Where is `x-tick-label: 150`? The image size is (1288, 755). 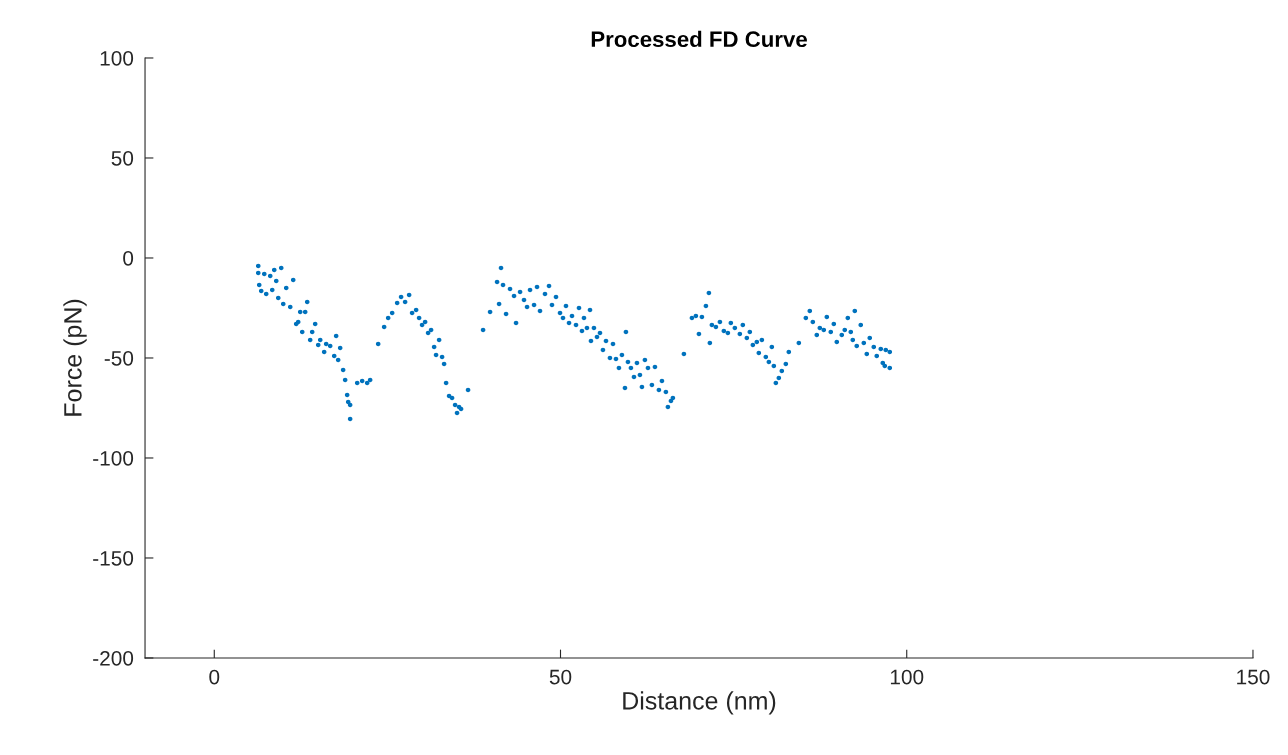
x-tick-label: 150 is located at coordinates (1253, 677).